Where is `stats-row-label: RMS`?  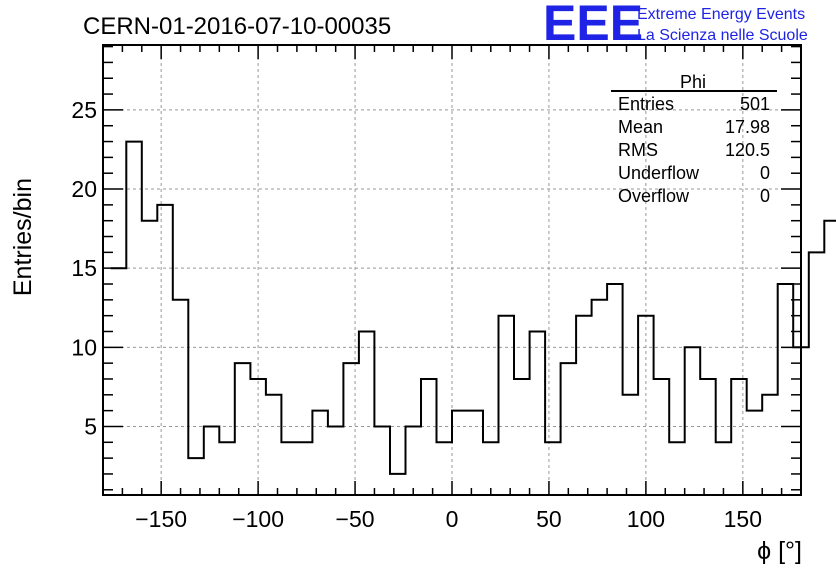
stats-row-label: RMS is located at coordinates (638, 150).